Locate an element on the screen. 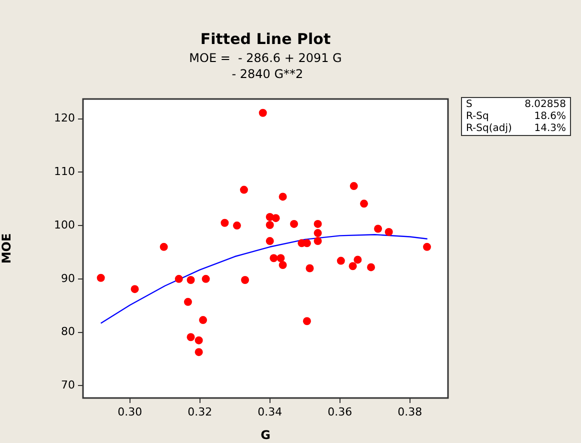 The width and height of the screenshot is (581, 443). y-tick-label: 110 is located at coordinates (64, 171).